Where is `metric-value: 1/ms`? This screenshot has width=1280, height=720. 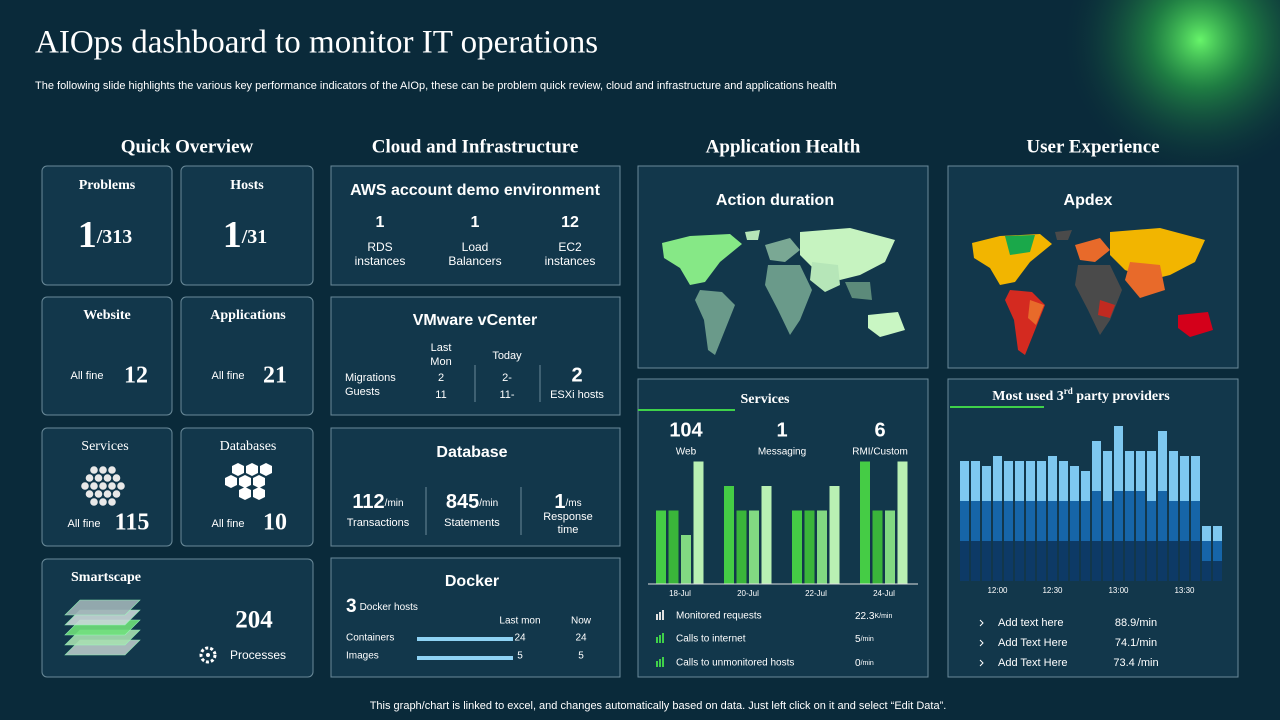
metric-value: 1/ms is located at coordinates (567, 502).